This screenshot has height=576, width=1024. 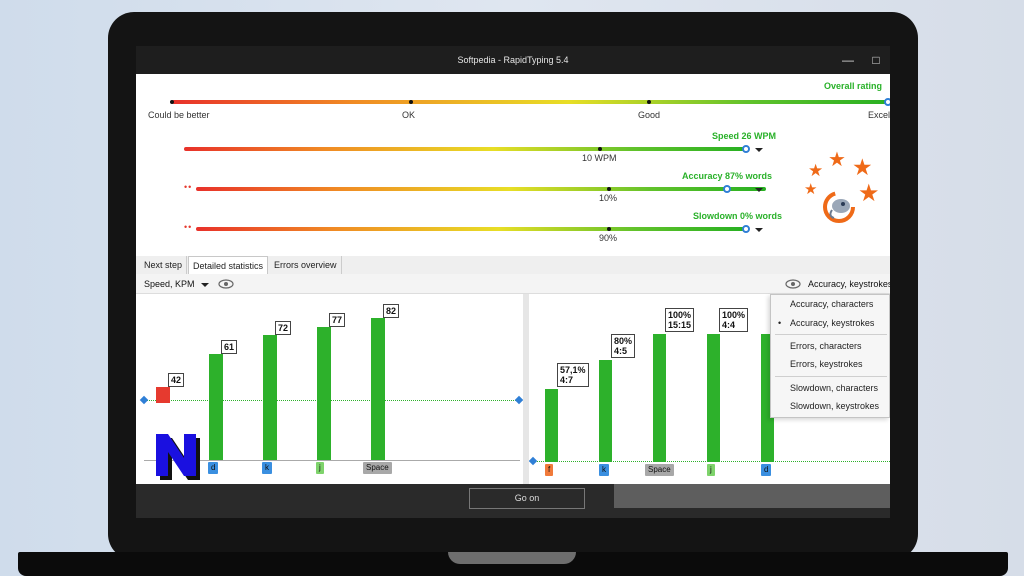 I want to click on slowdown-metric-label: Slowdown 0% words, so click(x=738, y=216).